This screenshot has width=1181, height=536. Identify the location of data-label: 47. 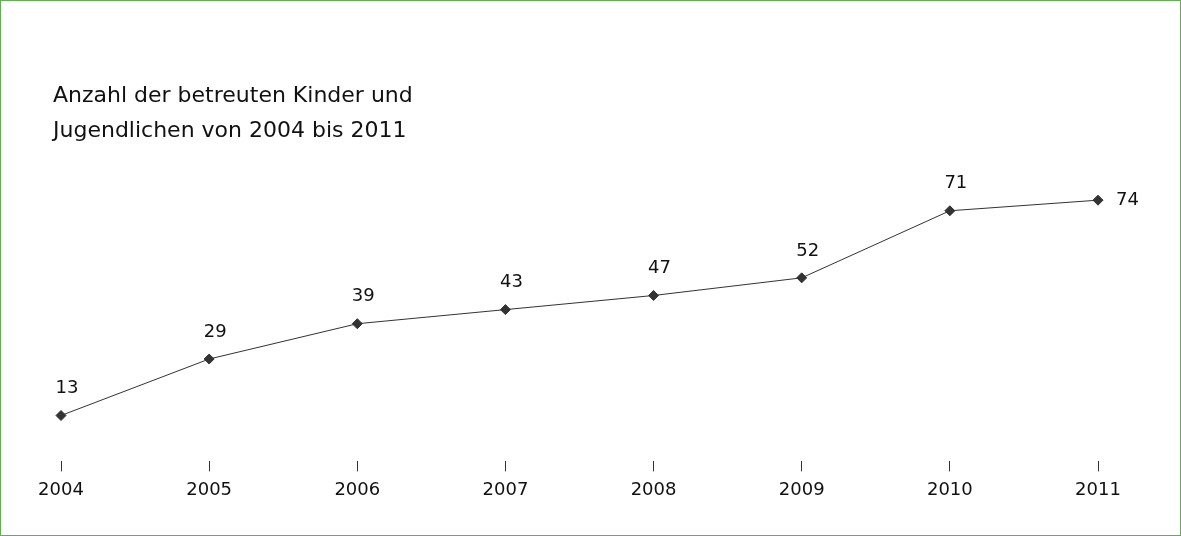
(660, 267).